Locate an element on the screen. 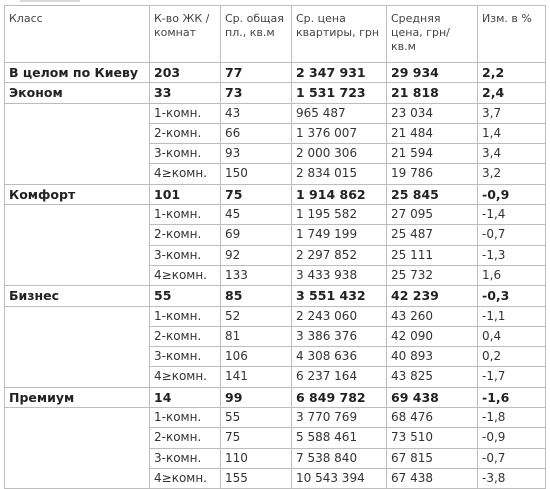  header-change: Изм. в % is located at coordinates (511, 34).